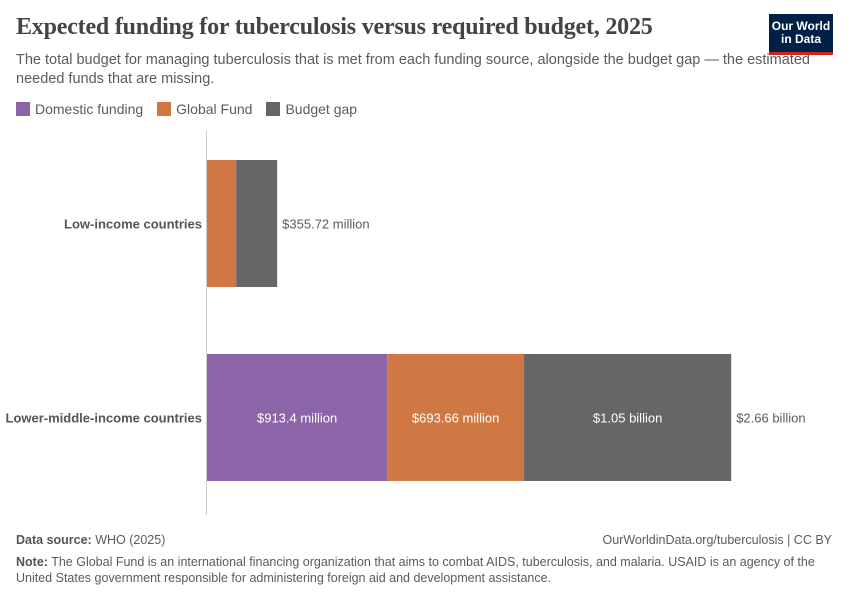 This screenshot has width=850, height=600. I want to click on data-label: $913.4 million, so click(297, 418).